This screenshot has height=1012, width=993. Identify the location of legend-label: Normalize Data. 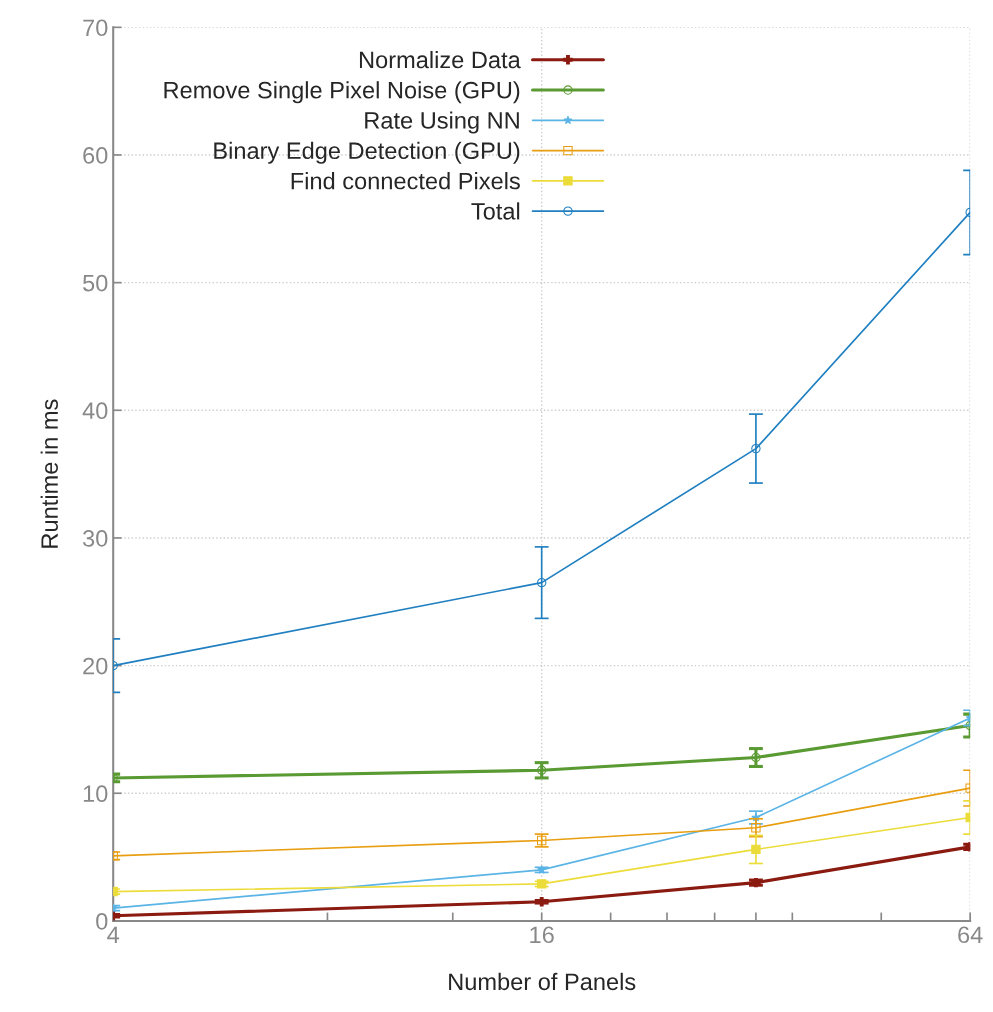
(440, 59).